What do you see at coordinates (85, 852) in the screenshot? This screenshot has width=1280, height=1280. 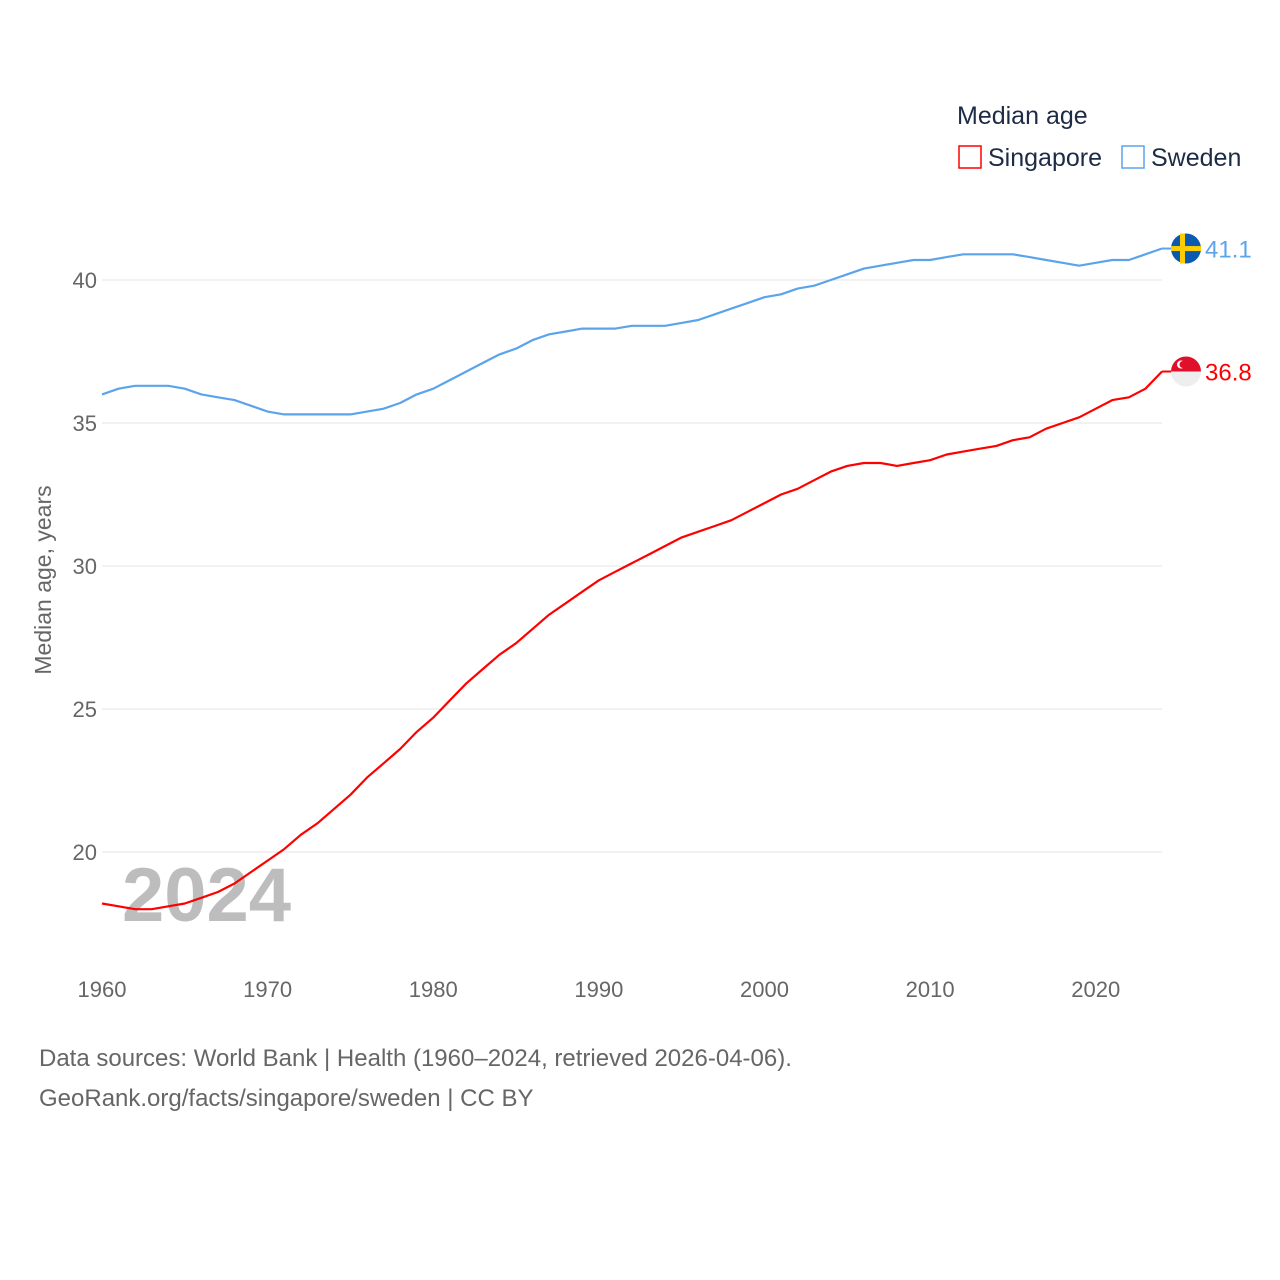 I see `y-tick-label: 20` at bounding box center [85, 852].